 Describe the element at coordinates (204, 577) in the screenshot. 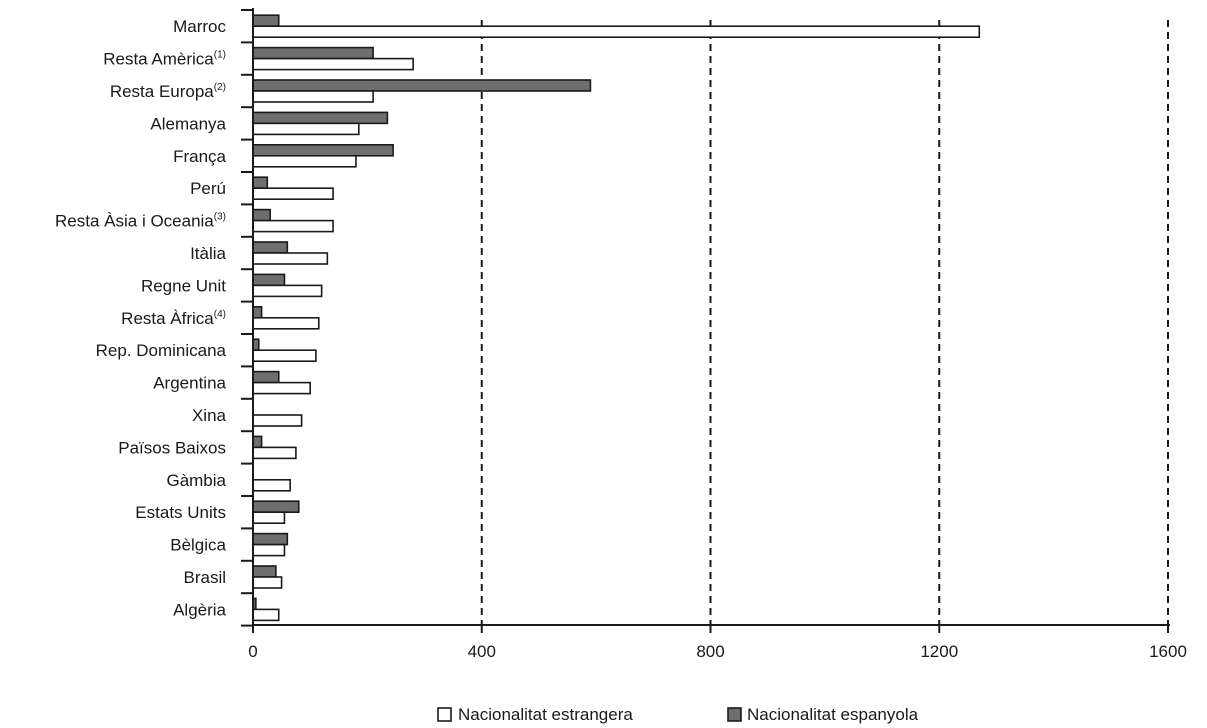

I see `category-label: Brasil` at that location.